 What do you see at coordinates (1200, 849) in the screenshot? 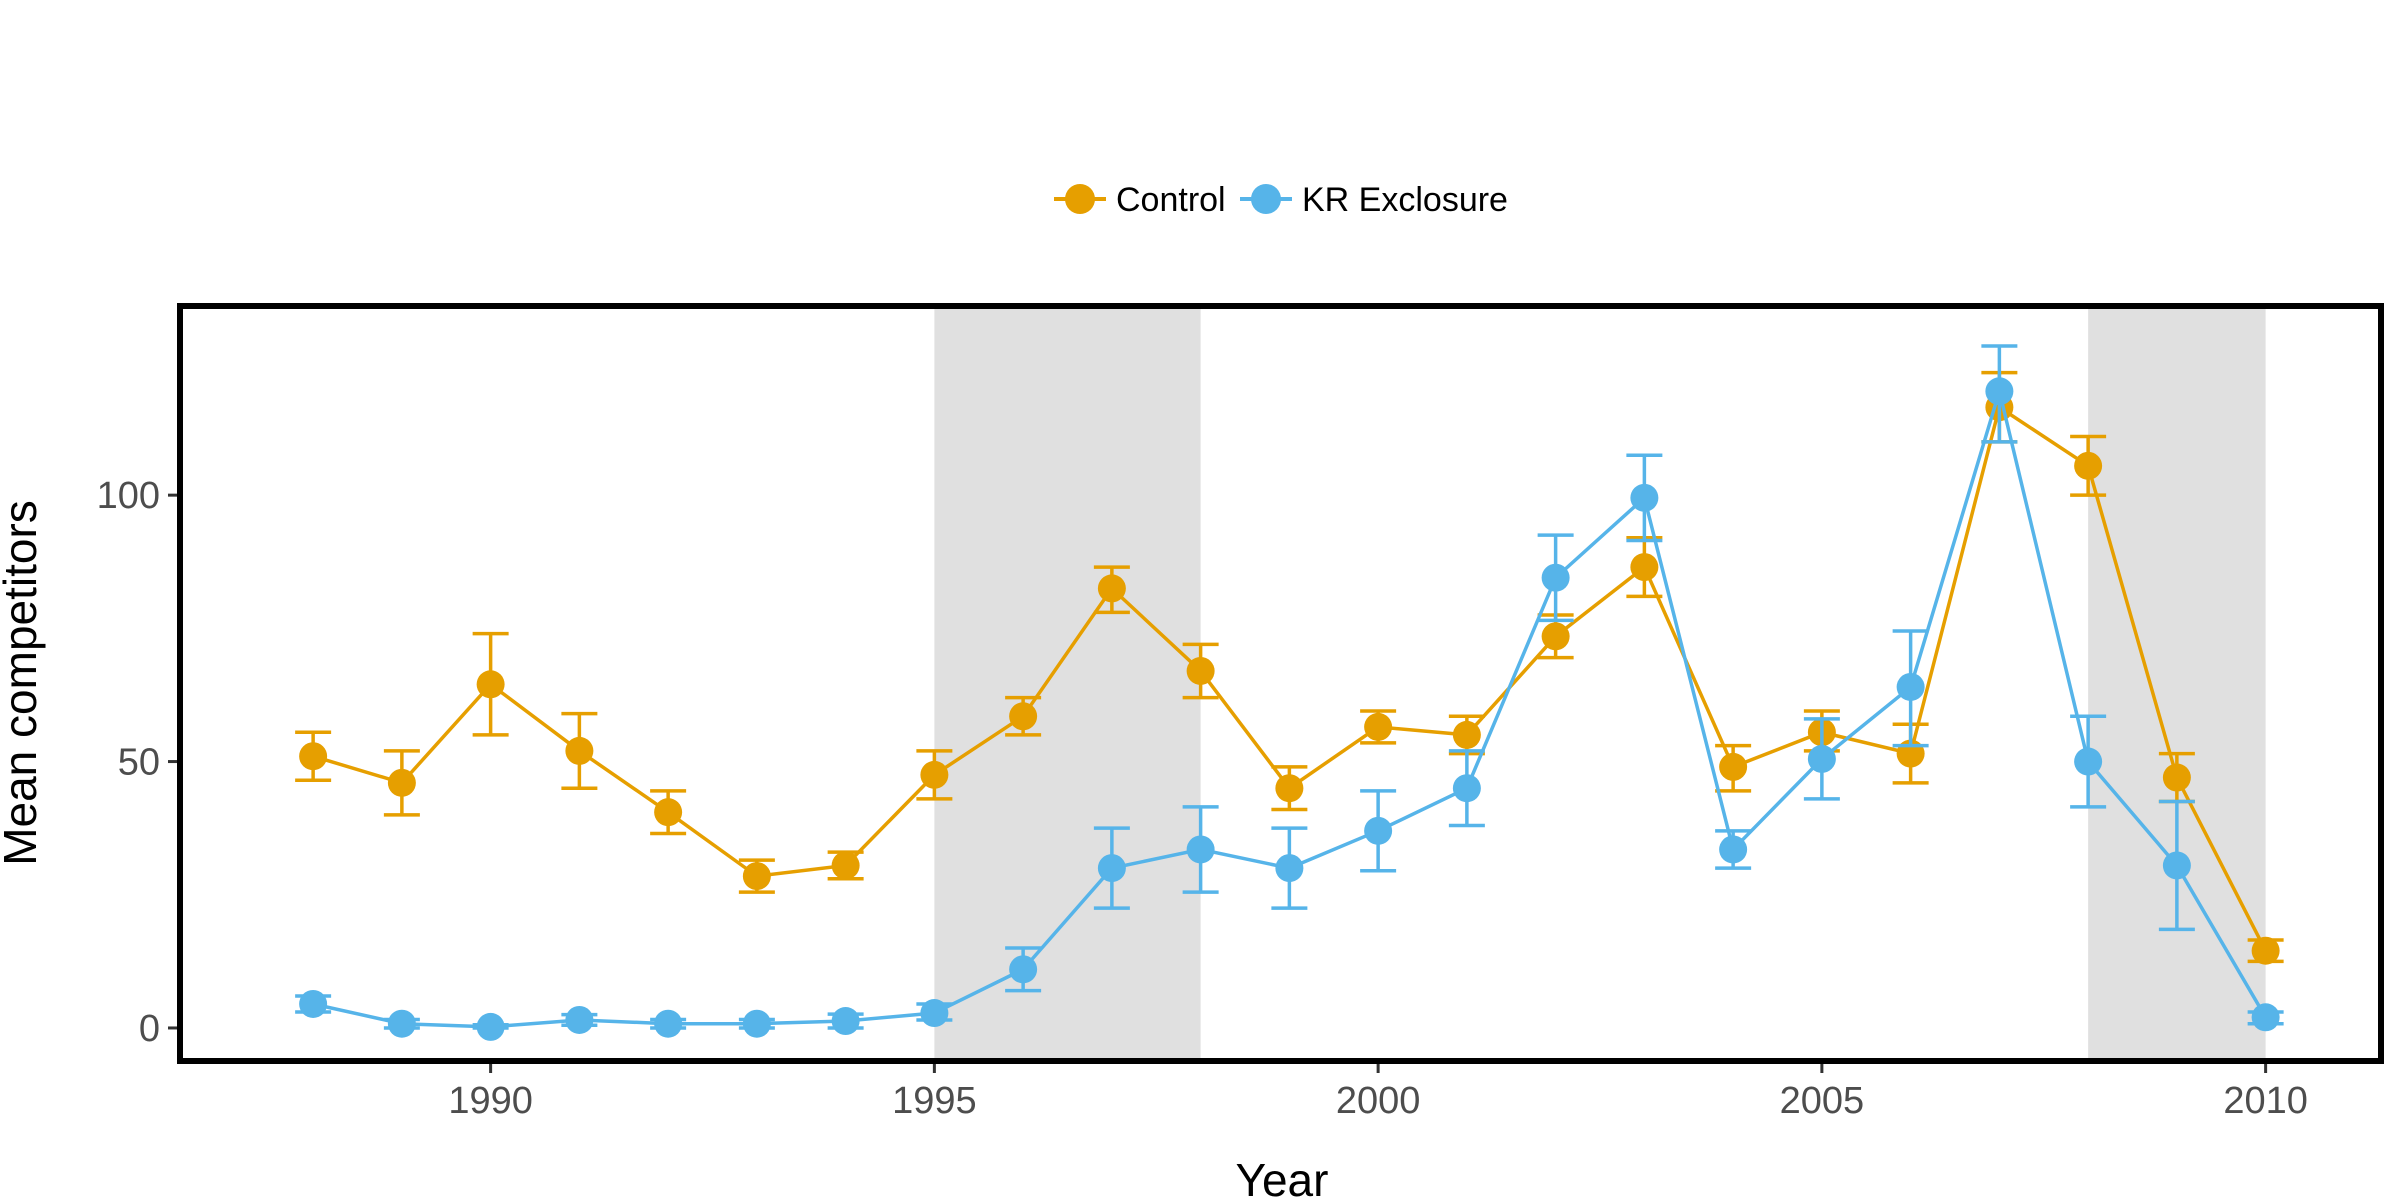
I see `point-kr-exclosure-1998` at bounding box center [1200, 849].